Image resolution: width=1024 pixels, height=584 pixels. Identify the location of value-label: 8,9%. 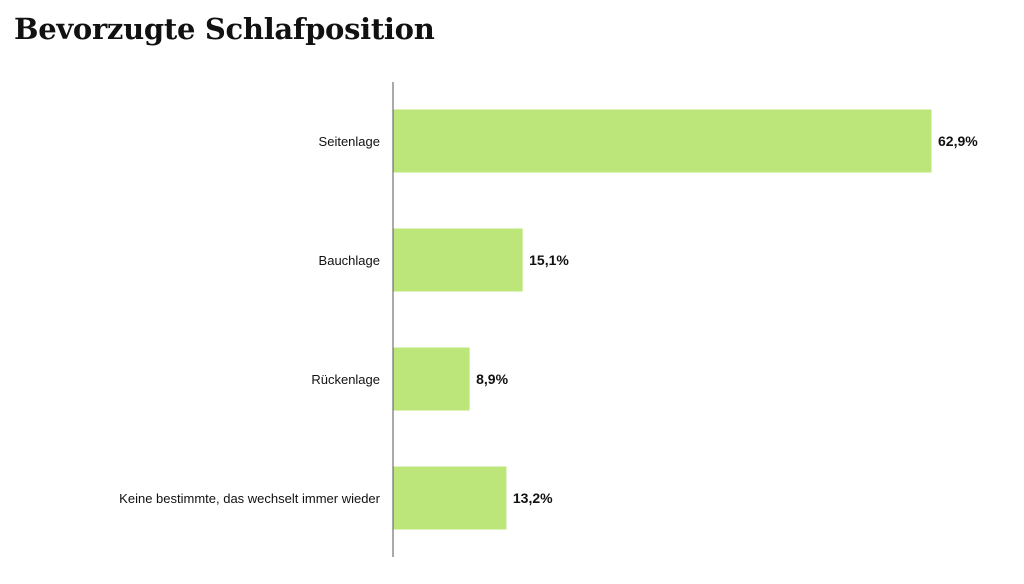
(492, 379).